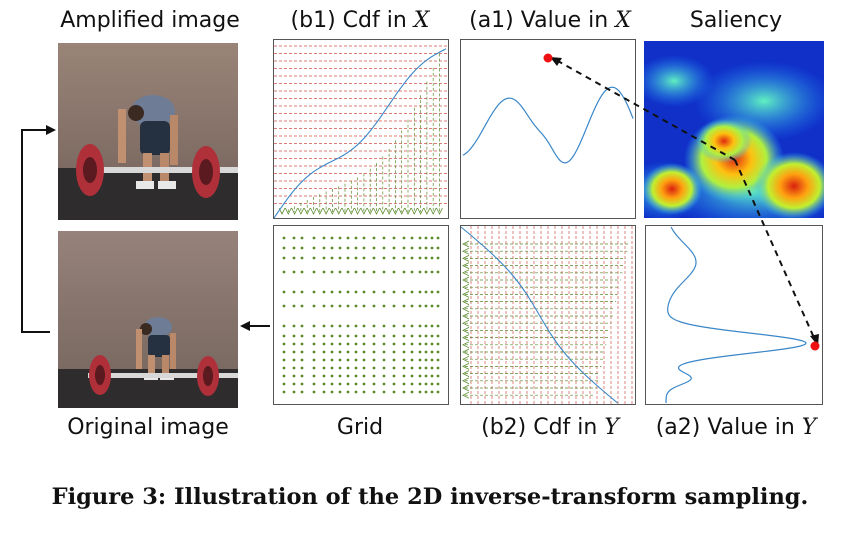 This screenshot has height=533, width=860. What do you see at coordinates (815, 346) in the screenshot?
I see `peak-marker-y` at bounding box center [815, 346].